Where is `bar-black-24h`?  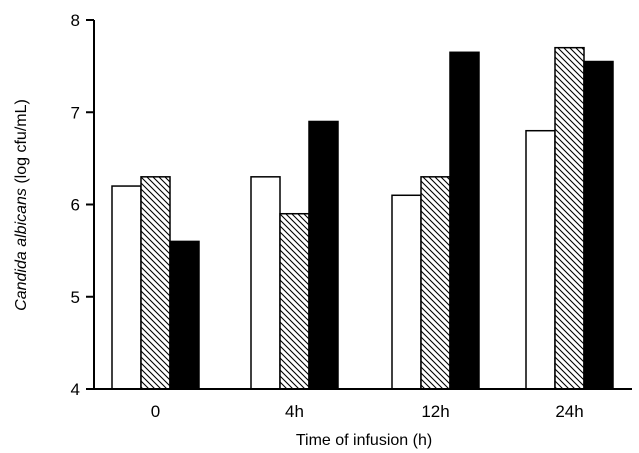
bar-black-24h is located at coordinates (598, 225).